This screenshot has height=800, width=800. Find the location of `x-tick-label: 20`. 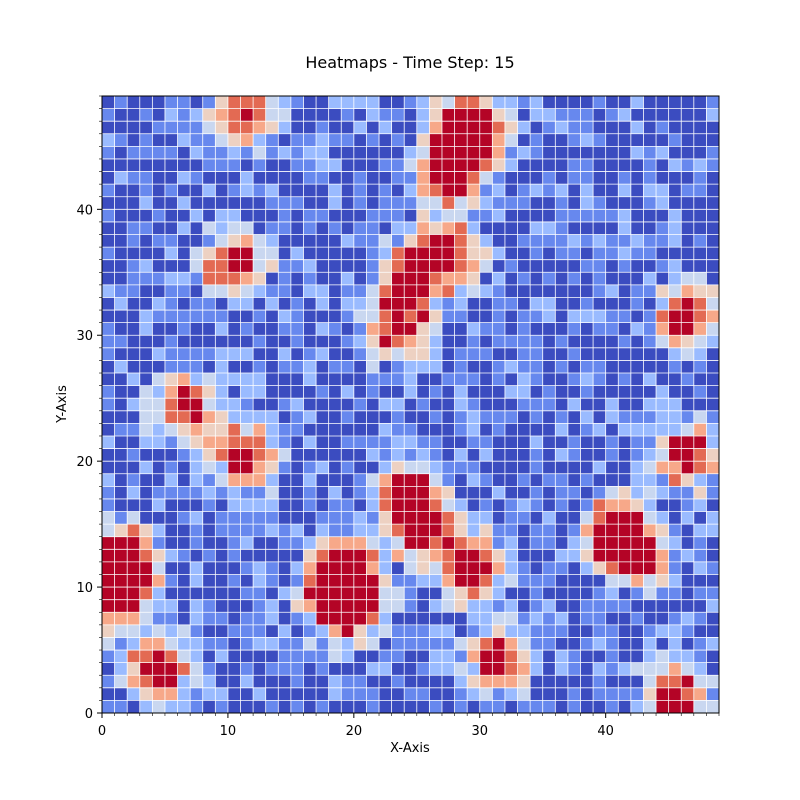

x-tick-label: 20 is located at coordinates (354, 731).